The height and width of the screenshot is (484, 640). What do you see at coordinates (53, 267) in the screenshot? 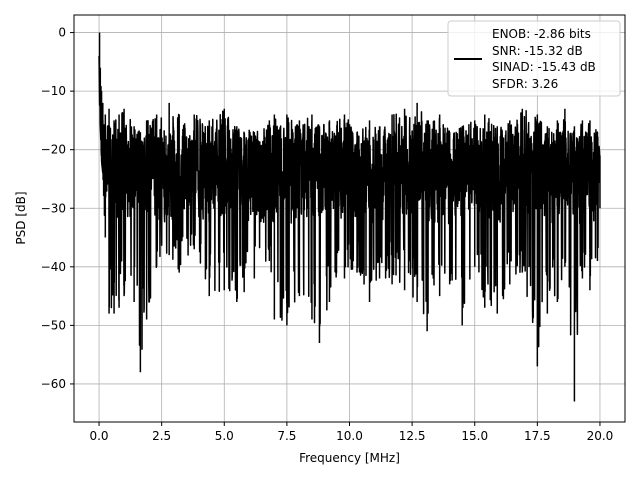
I see `y-tick-label: −40` at bounding box center [53, 267].